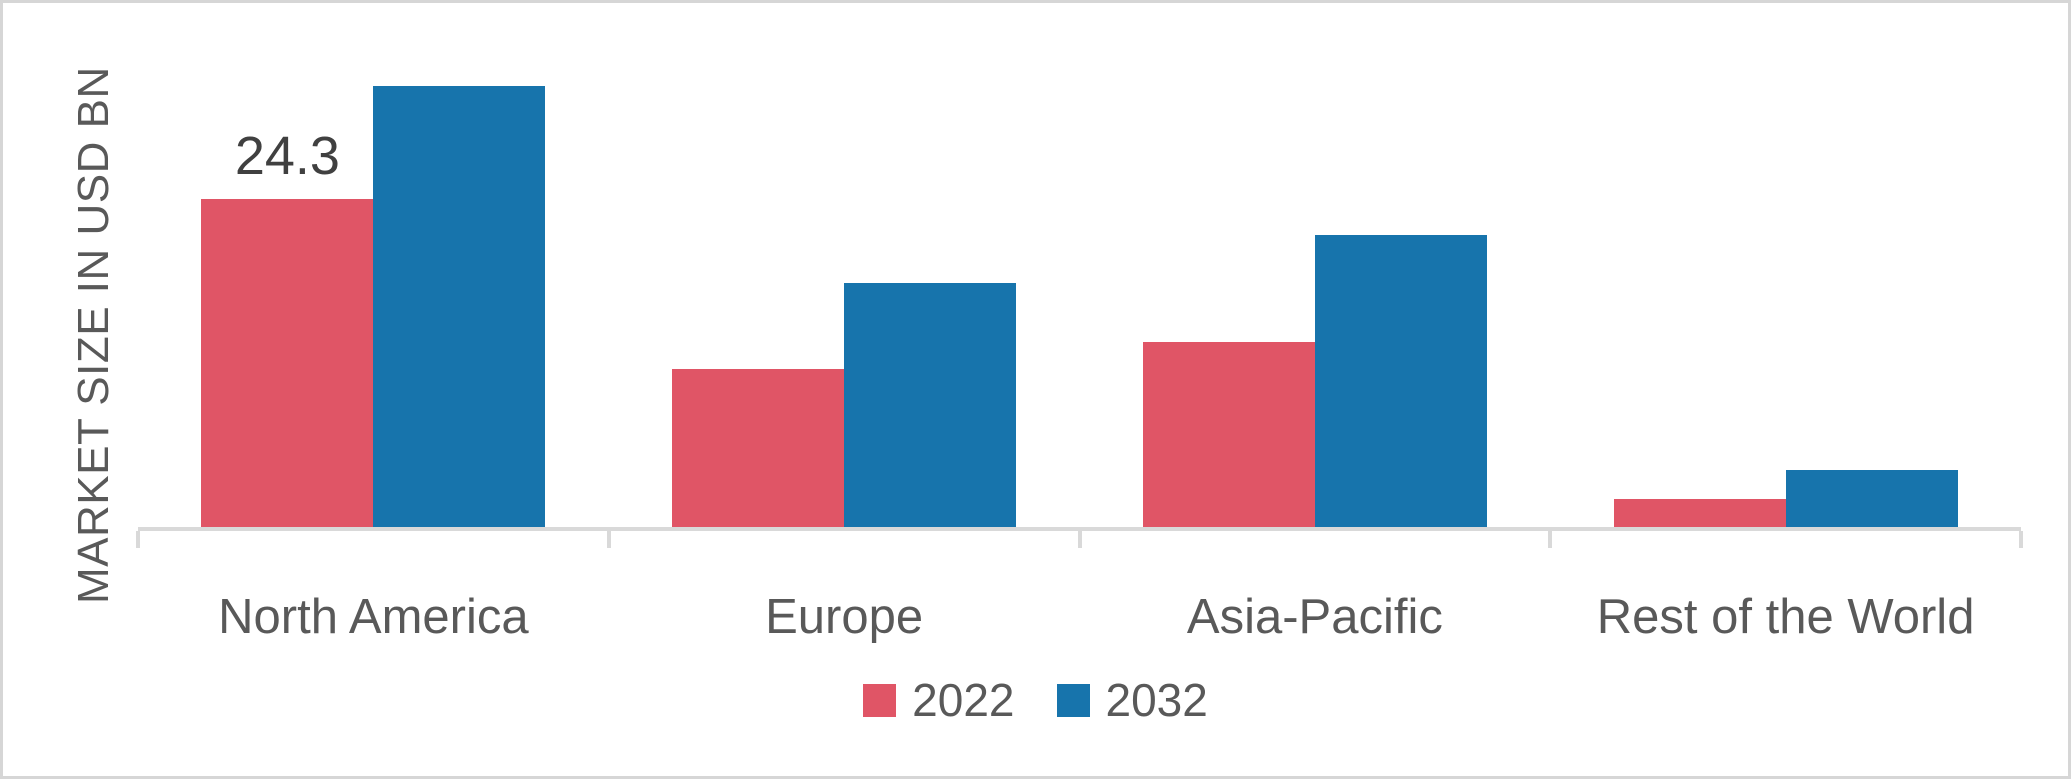 The width and height of the screenshot is (2071, 779). I want to click on bar-group-asia-pacific, so click(1315, 297).